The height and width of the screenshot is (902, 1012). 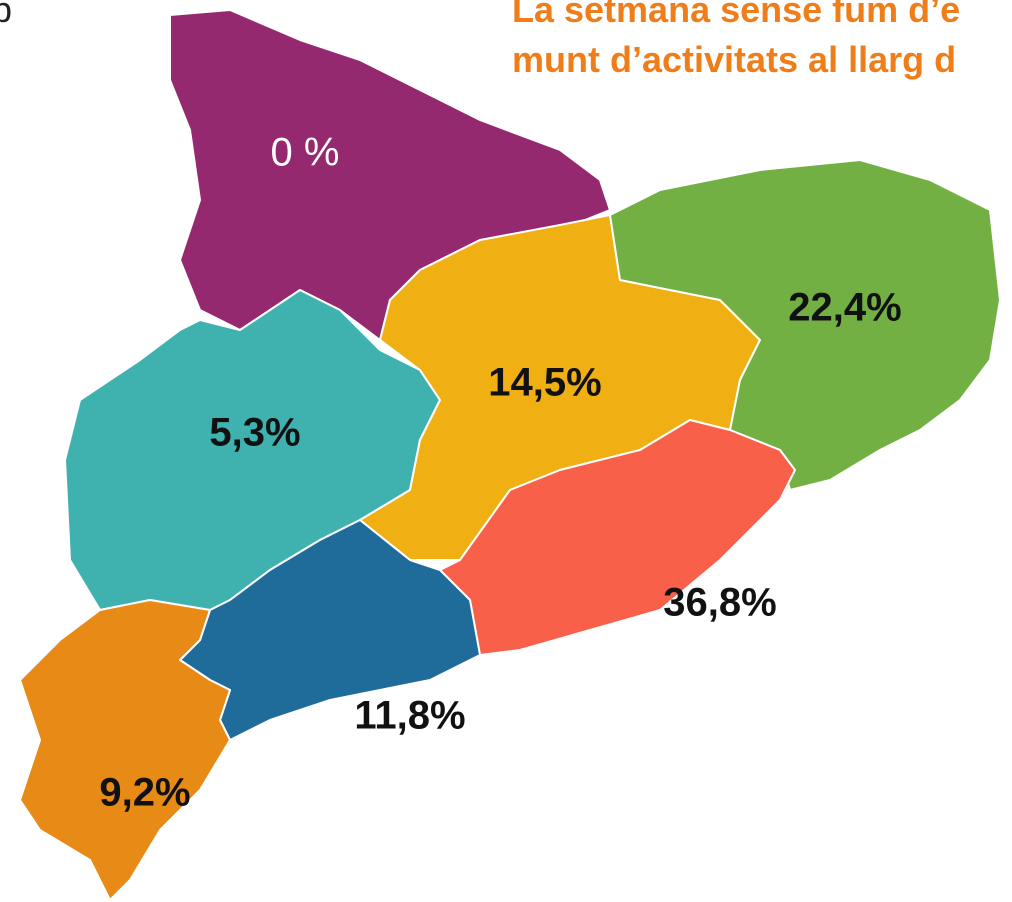 I want to click on region-label: 0 %, so click(x=305, y=153).